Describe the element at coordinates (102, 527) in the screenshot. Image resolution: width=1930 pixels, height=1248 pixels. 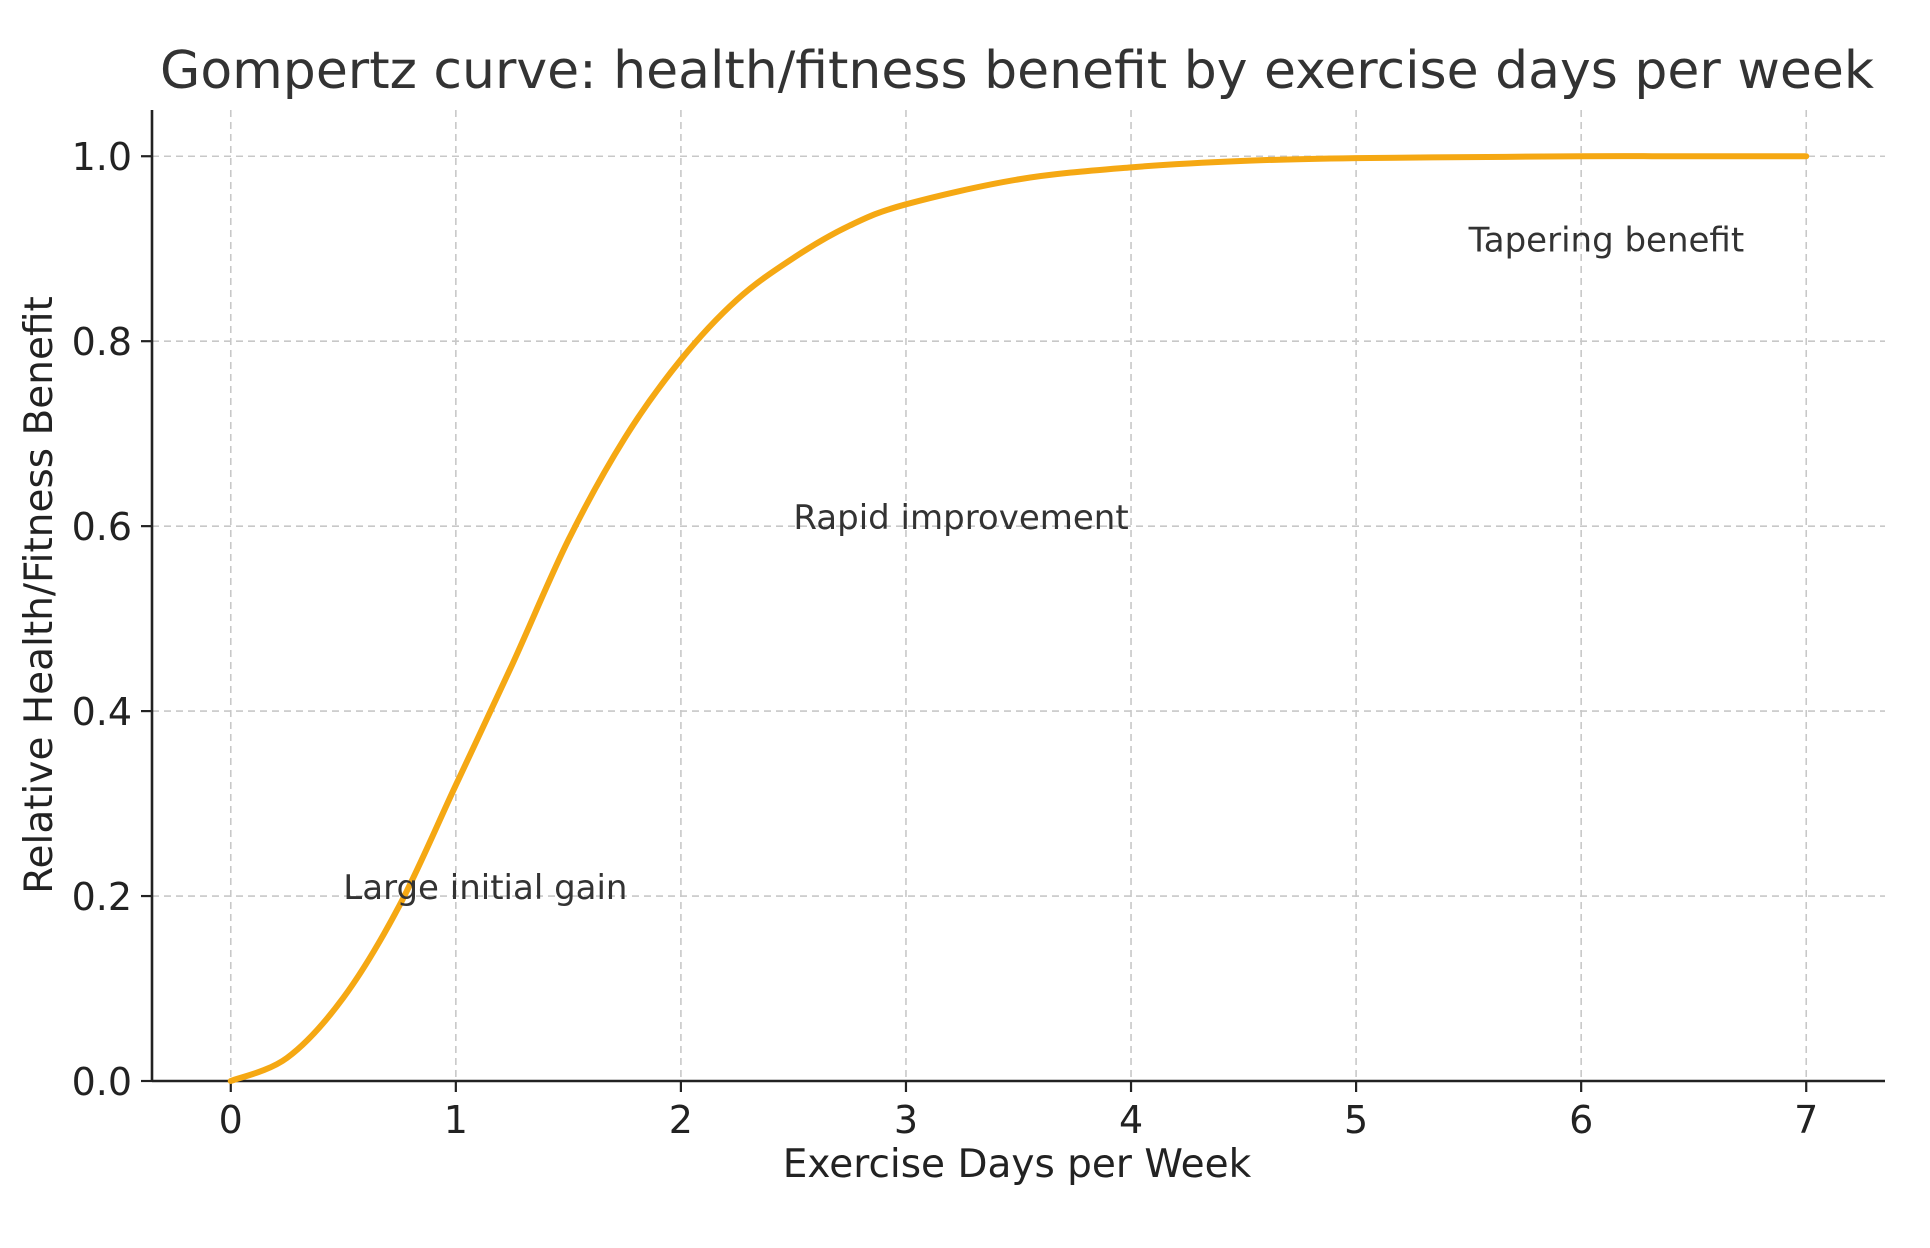
I see `y-tick-label: 0.6` at that location.